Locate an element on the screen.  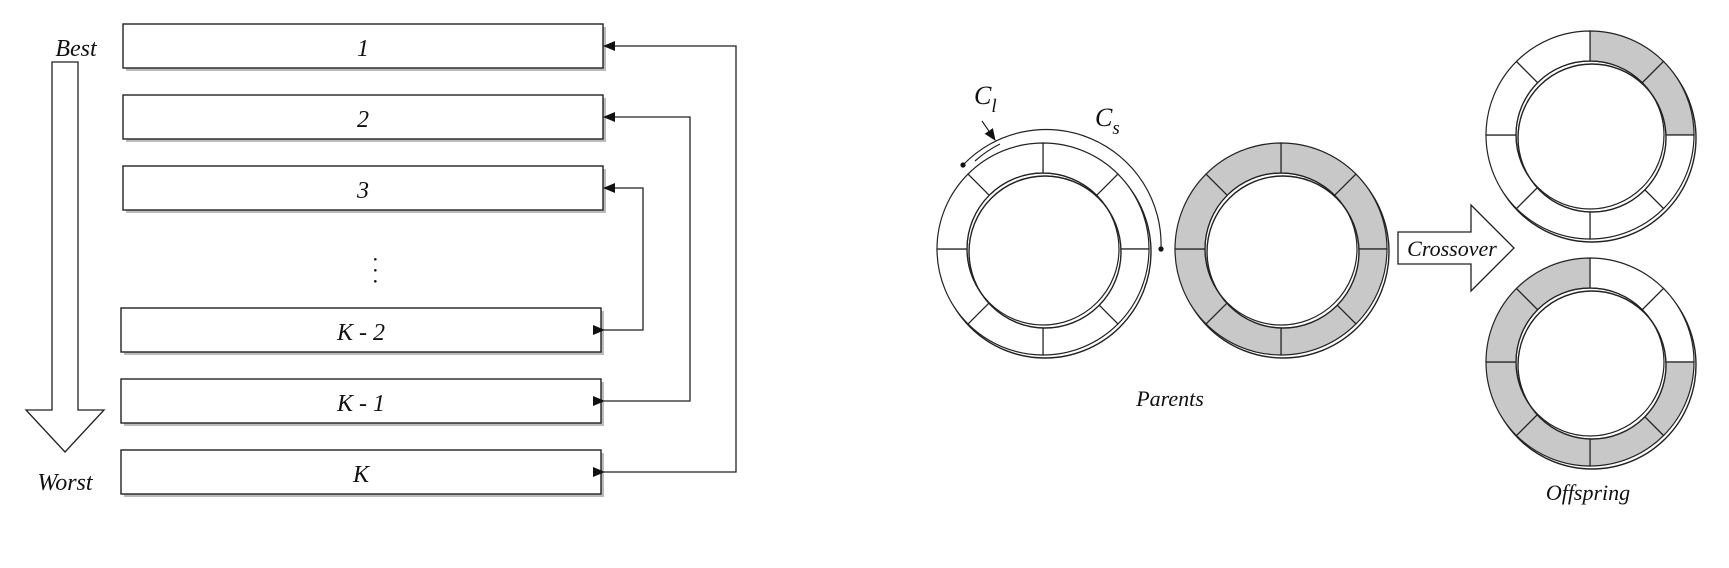
rank-box-3: 3 is located at coordinates (364, 189).